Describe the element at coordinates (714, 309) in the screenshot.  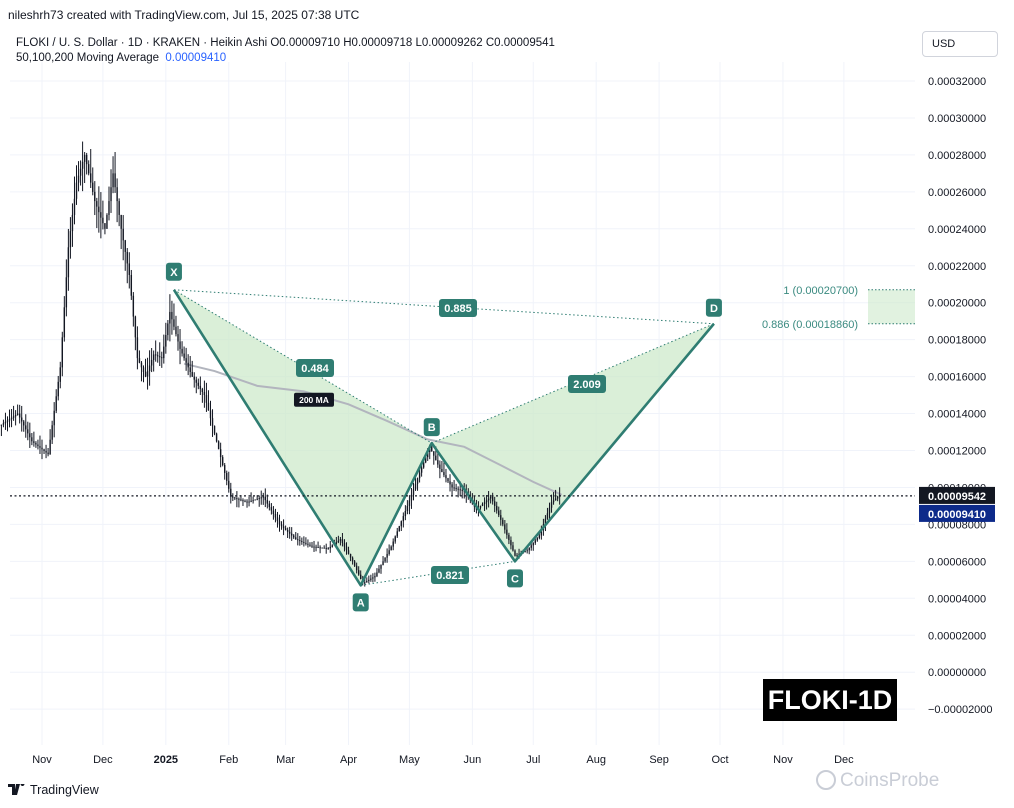
I see `point-label: D` at that location.